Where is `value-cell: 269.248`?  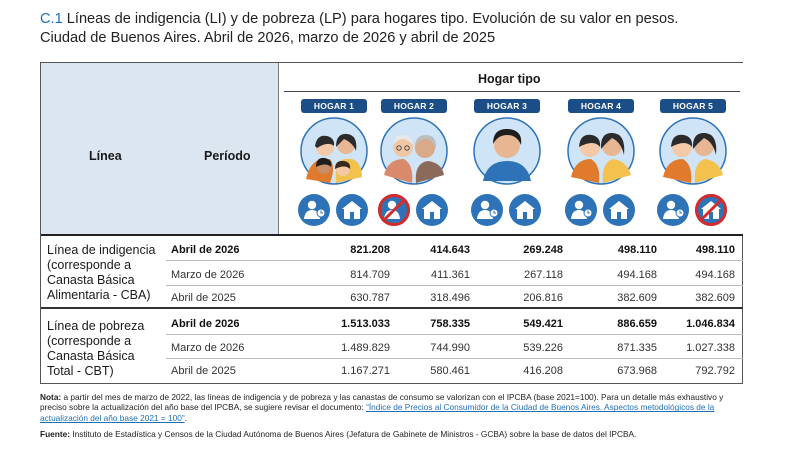
value-cell: 269.248 is located at coordinates (543, 250).